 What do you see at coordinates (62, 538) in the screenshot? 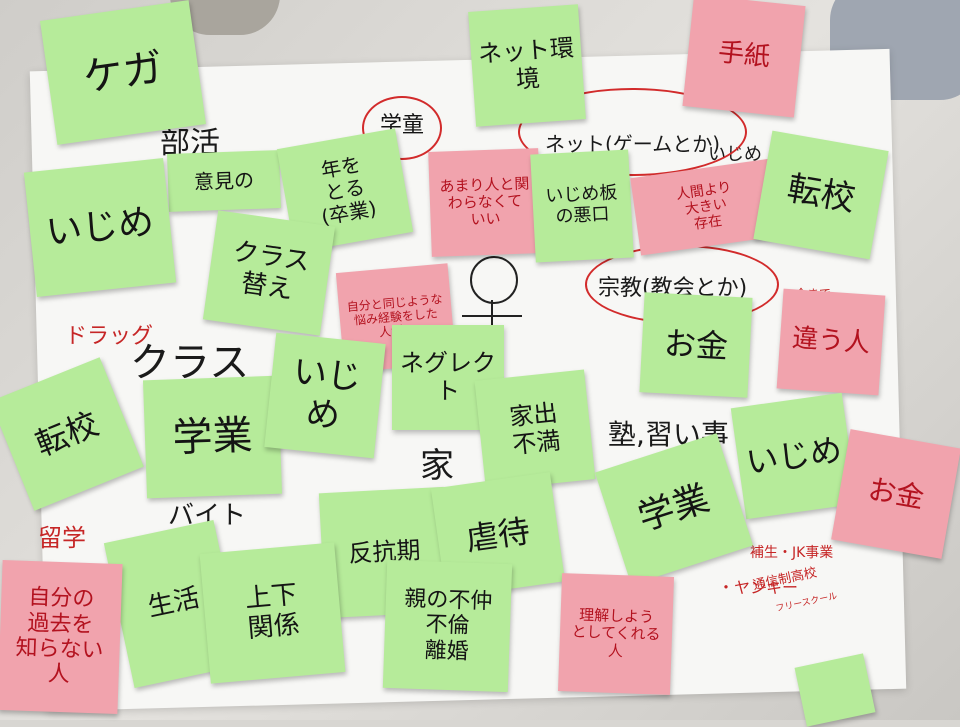
I see `pen-text-ryugaku: 留学` at bounding box center [62, 538].